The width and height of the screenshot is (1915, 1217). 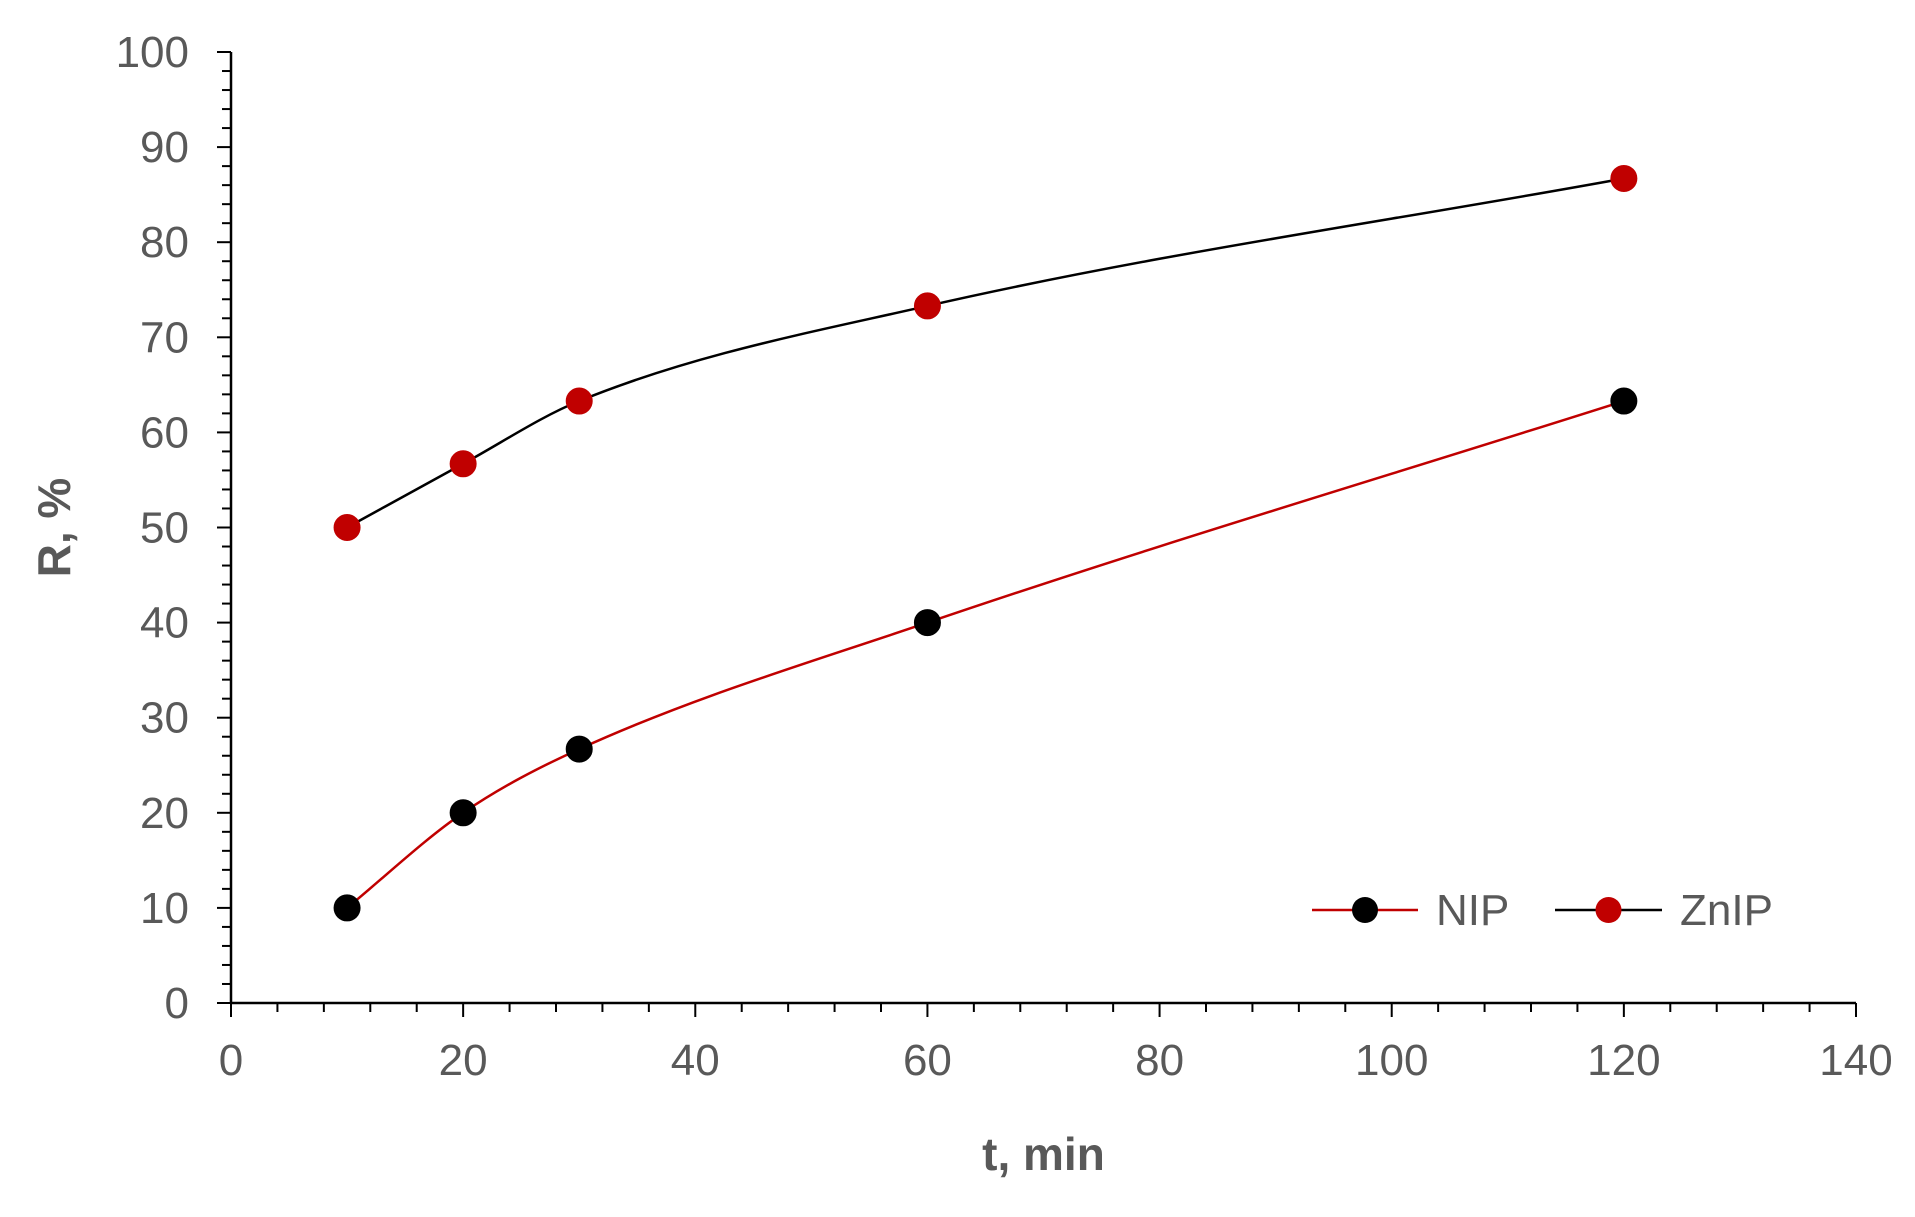 I want to click on y-tick-label: 0, so click(x=177, y=1003).